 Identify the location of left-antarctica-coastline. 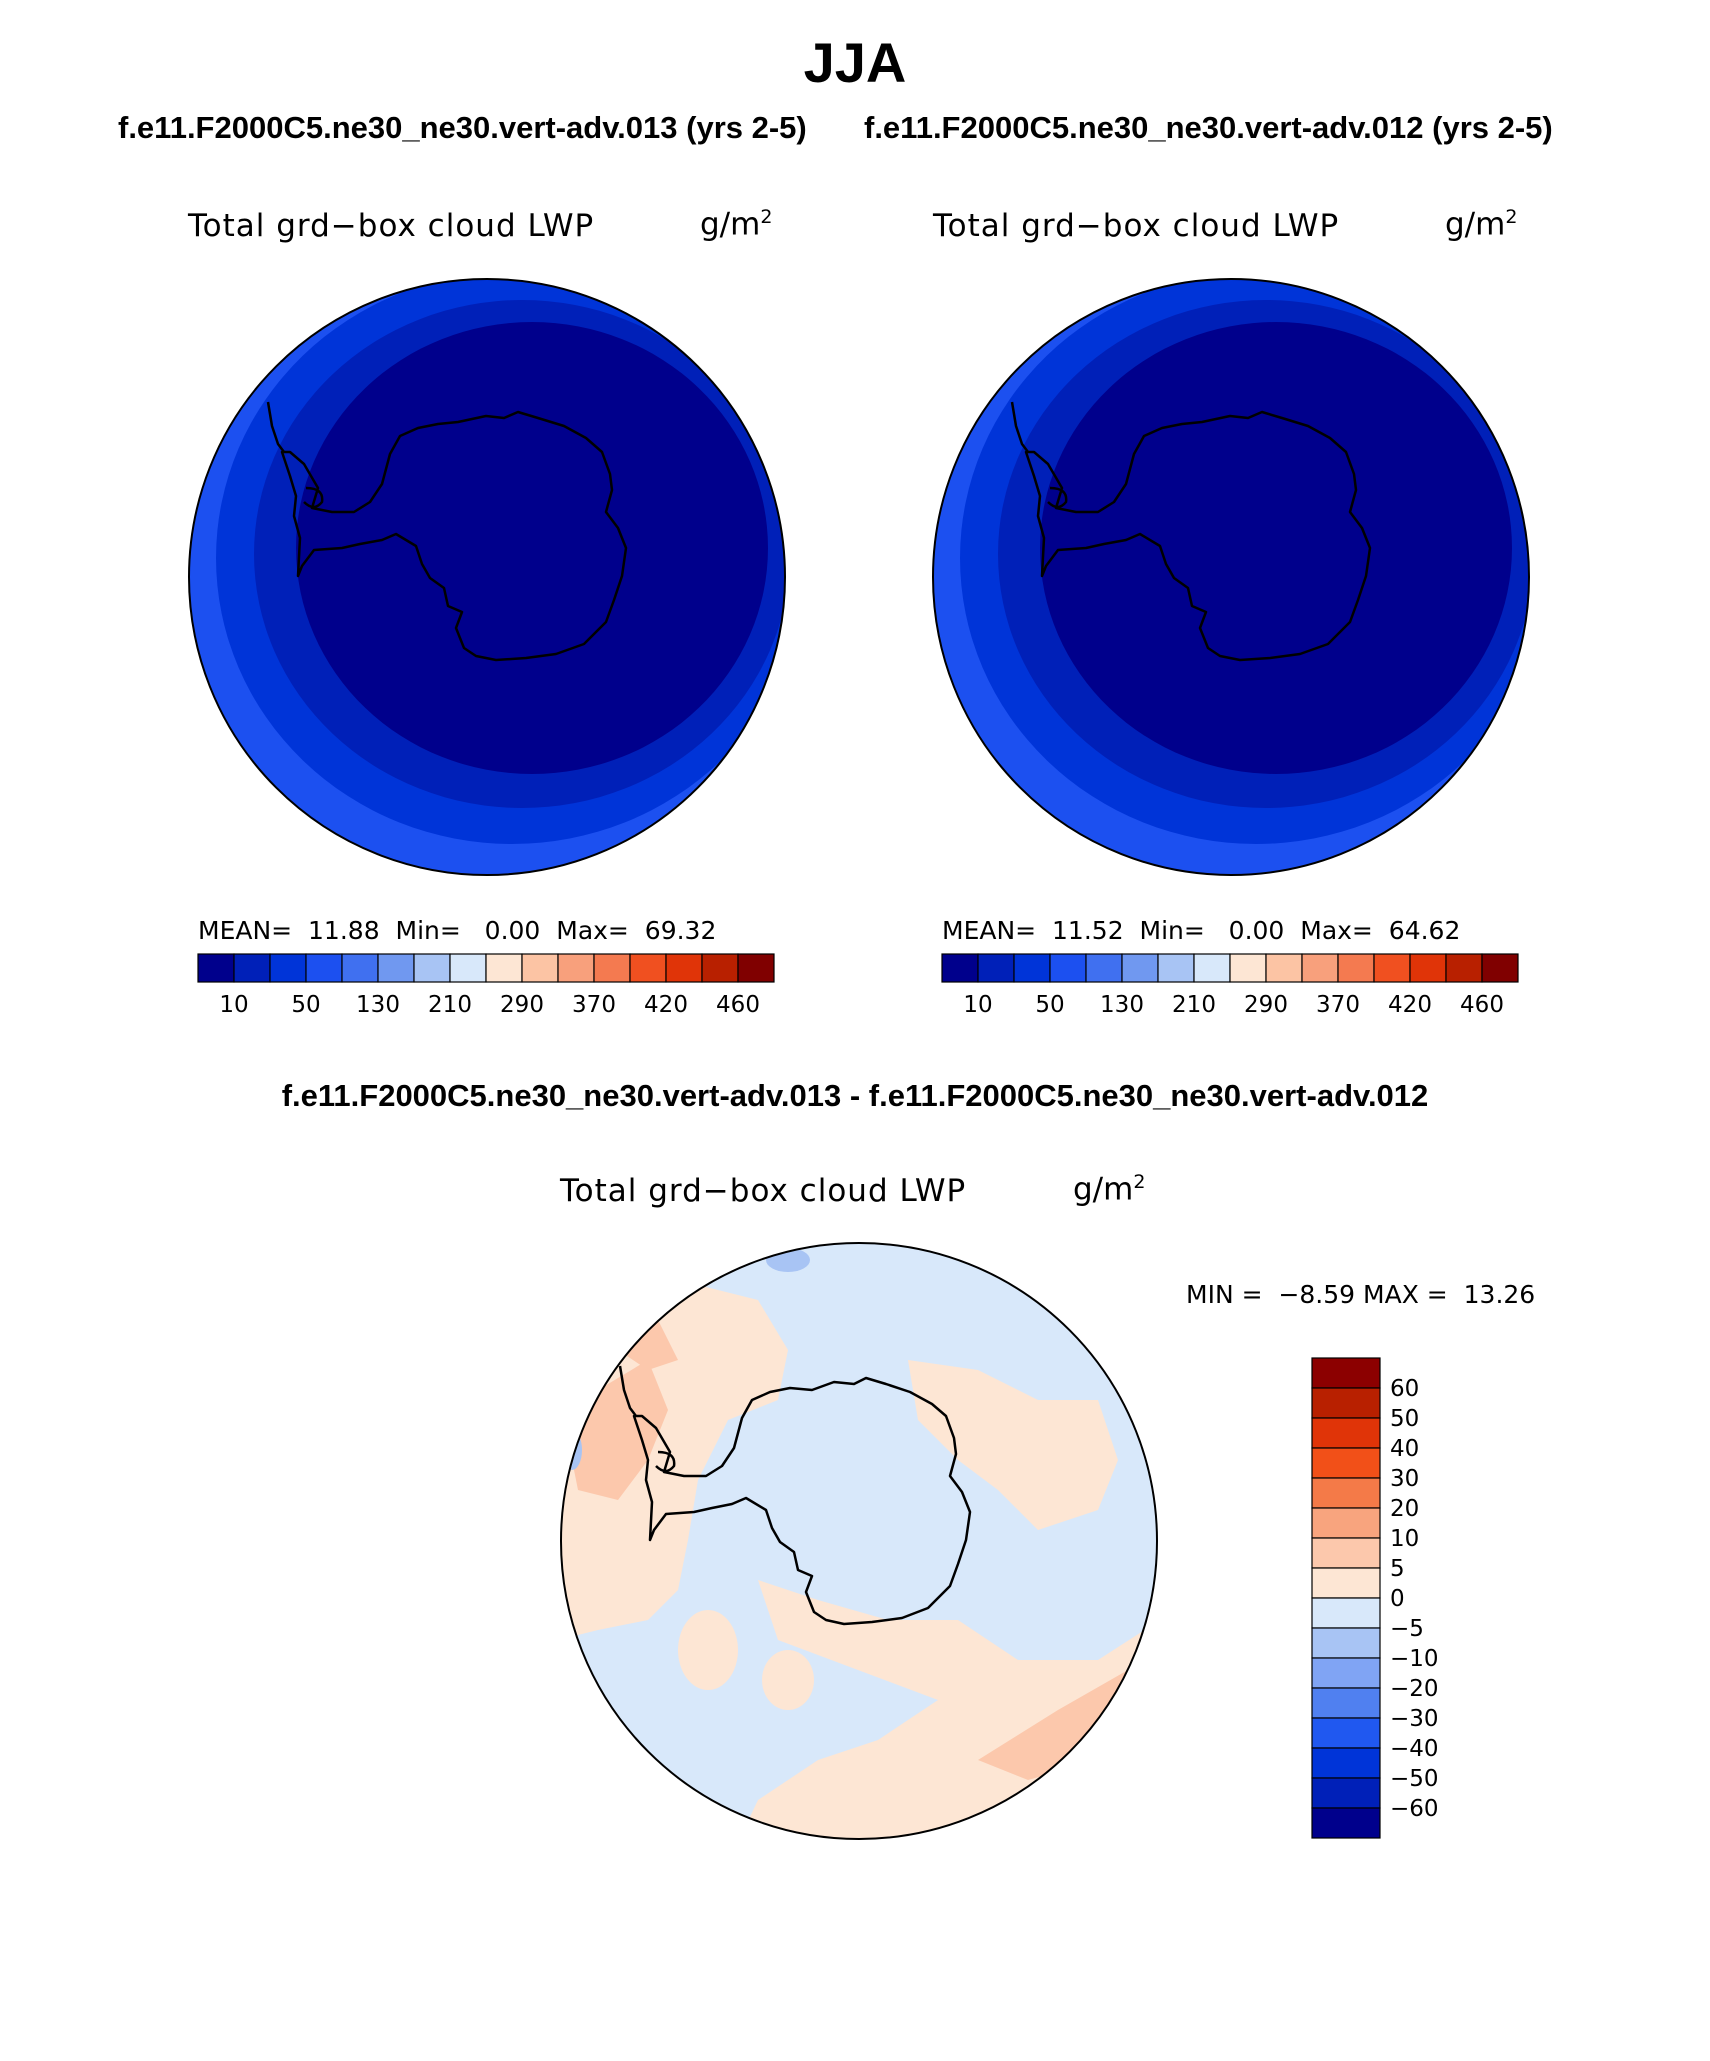
(447, 531).